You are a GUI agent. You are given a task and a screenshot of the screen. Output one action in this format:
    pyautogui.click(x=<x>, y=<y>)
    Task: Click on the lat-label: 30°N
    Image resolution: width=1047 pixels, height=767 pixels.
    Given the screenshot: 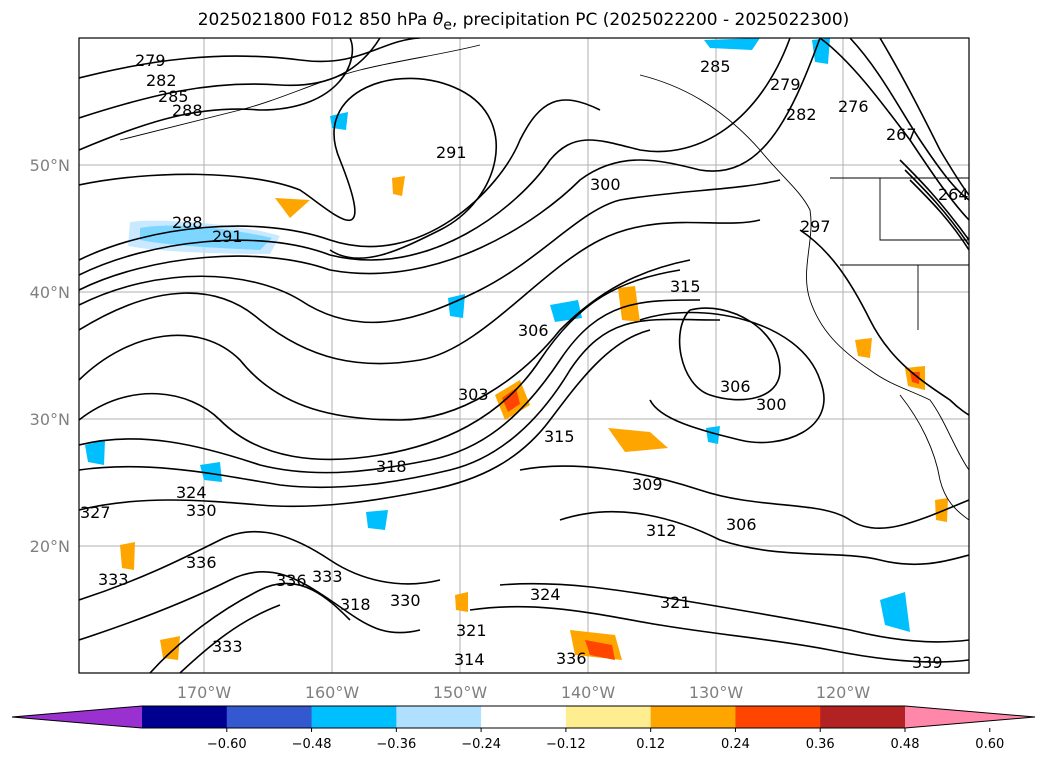 What is the action you would take?
    pyautogui.click(x=50, y=419)
    